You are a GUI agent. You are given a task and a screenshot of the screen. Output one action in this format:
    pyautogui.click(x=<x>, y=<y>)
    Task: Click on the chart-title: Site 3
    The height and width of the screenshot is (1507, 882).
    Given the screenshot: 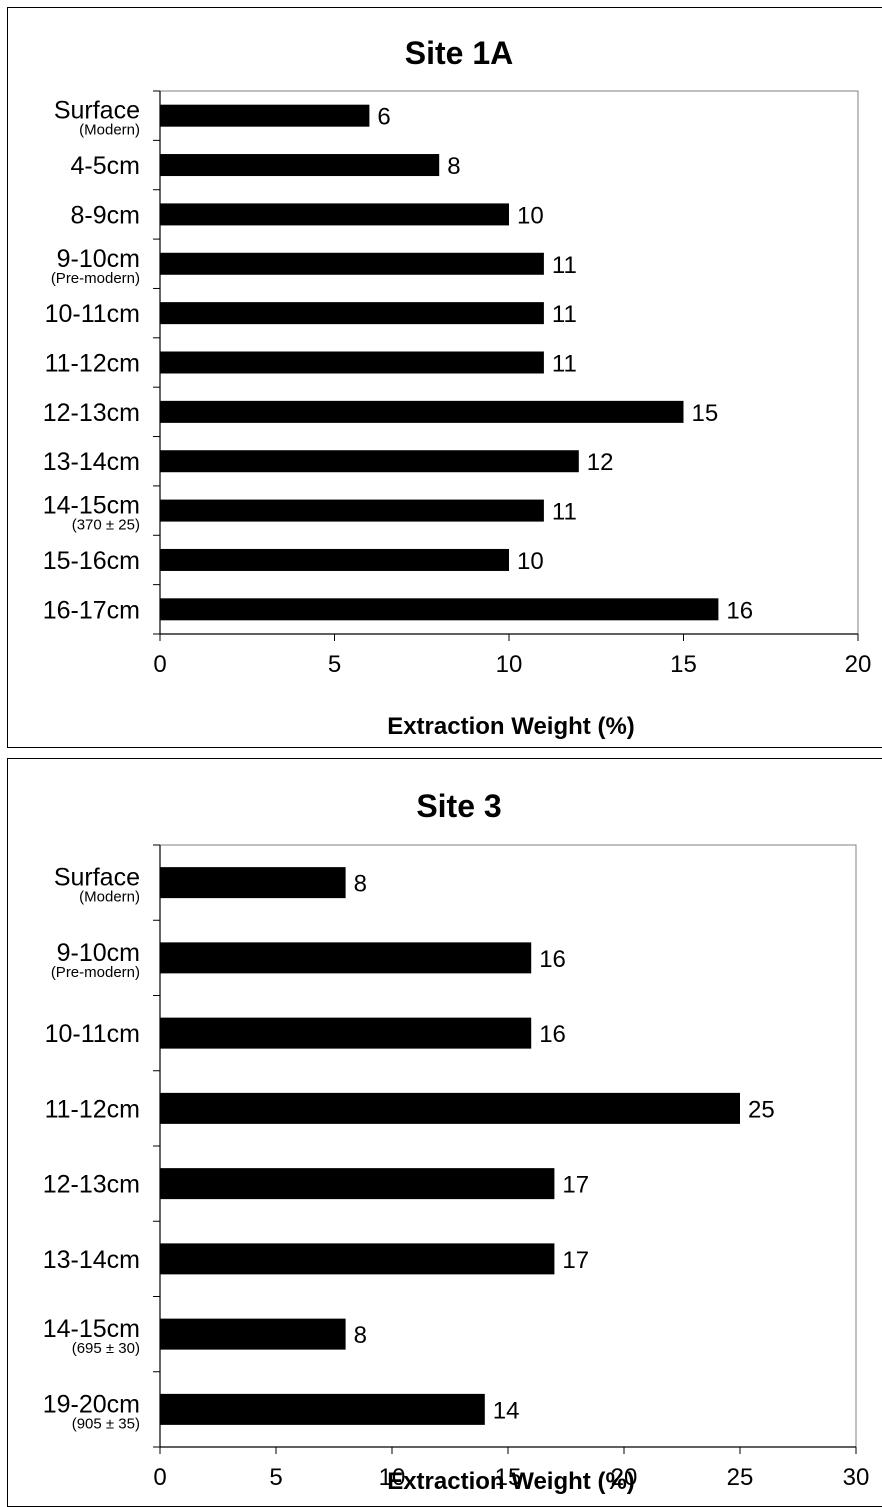 What is the action you would take?
    pyautogui.click(x=458, y=806)
    